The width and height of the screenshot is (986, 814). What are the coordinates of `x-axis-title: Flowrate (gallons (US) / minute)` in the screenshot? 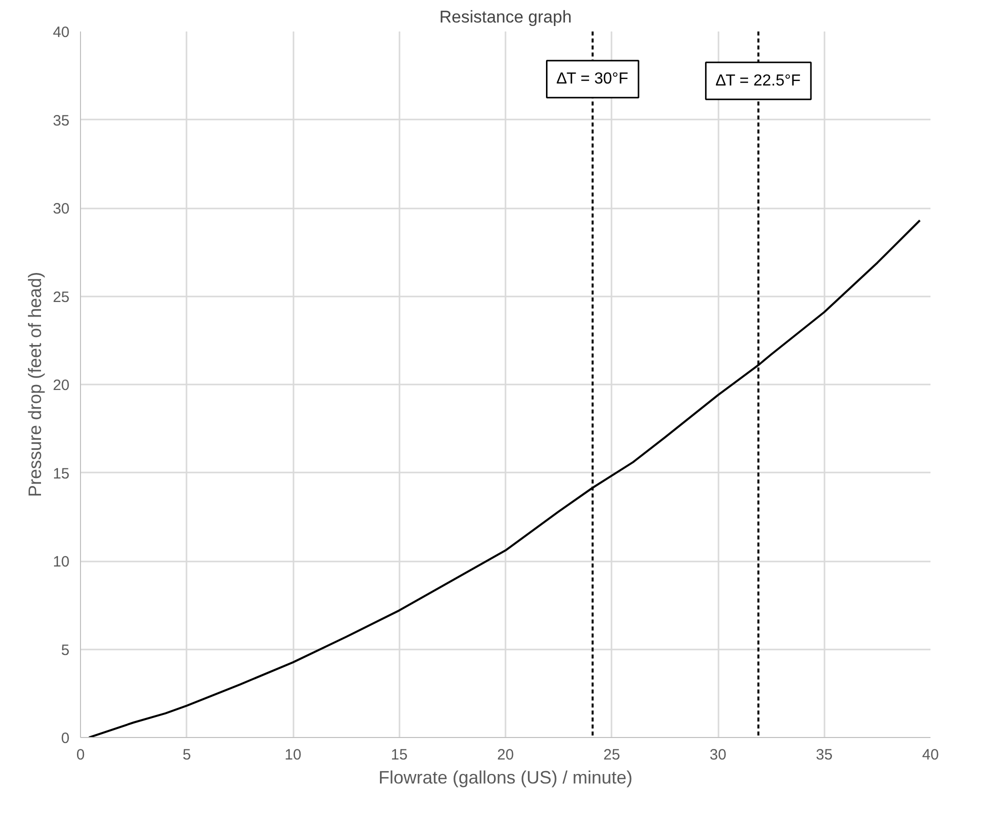 It's located at (505, 778).